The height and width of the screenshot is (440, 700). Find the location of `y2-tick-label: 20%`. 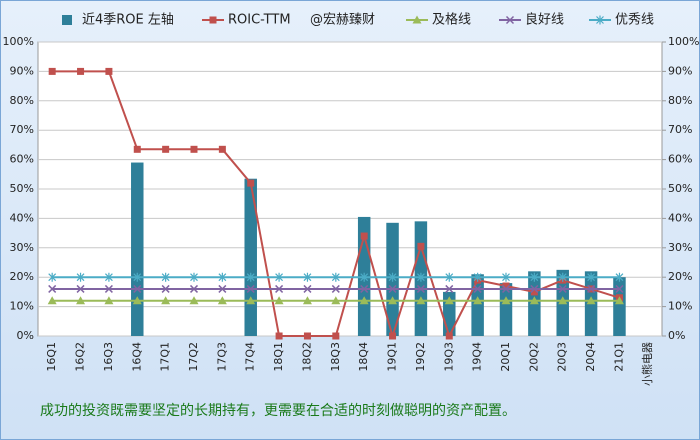

y2-tick-label: 20% is located at coordinates (680, 276).